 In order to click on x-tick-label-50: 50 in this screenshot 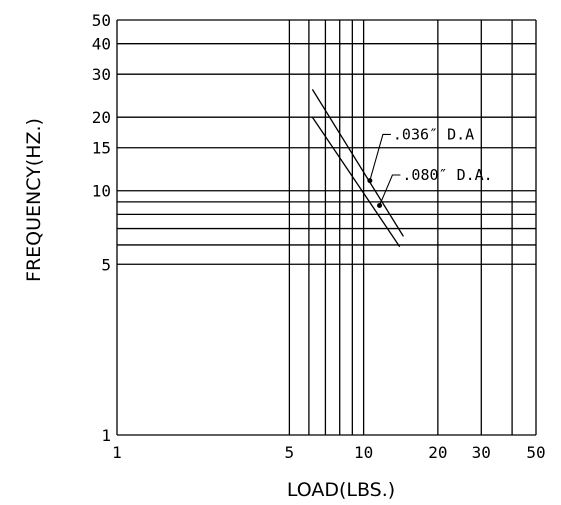, I will do `click(535, 452)`.